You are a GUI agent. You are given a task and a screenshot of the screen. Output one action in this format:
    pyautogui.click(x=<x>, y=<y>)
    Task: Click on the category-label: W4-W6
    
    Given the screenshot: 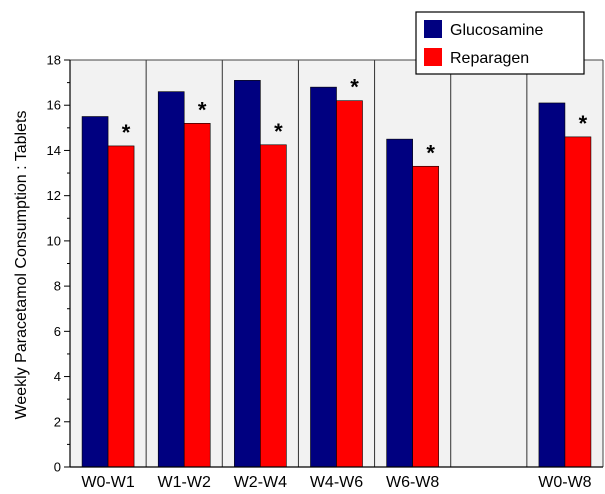 What is the action you would take?
    pyautogui.click(x=336, y=482)
    